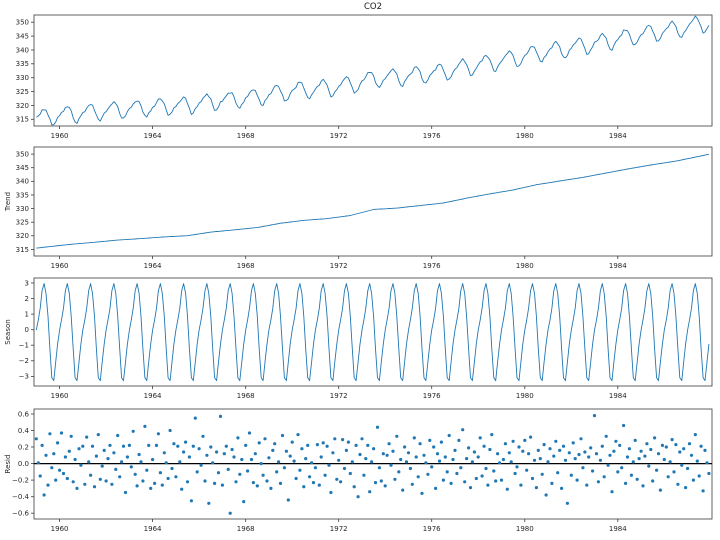 The width and height of the screenshot is (720, 540). What do you see at coordinates (27, 330) in the screenshot?
I see `y-tick-label: 0` at bounding box center [27, 330].